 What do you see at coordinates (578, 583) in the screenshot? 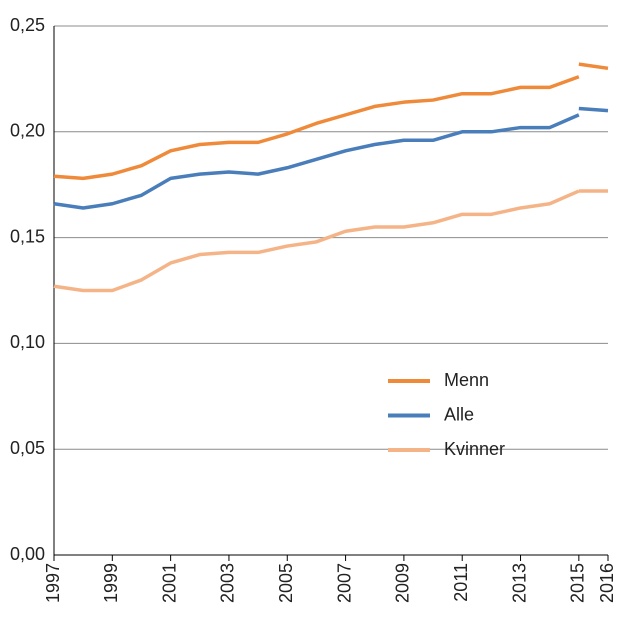
I see `x-tick-label: 2015` at bounding box center [578, 583].